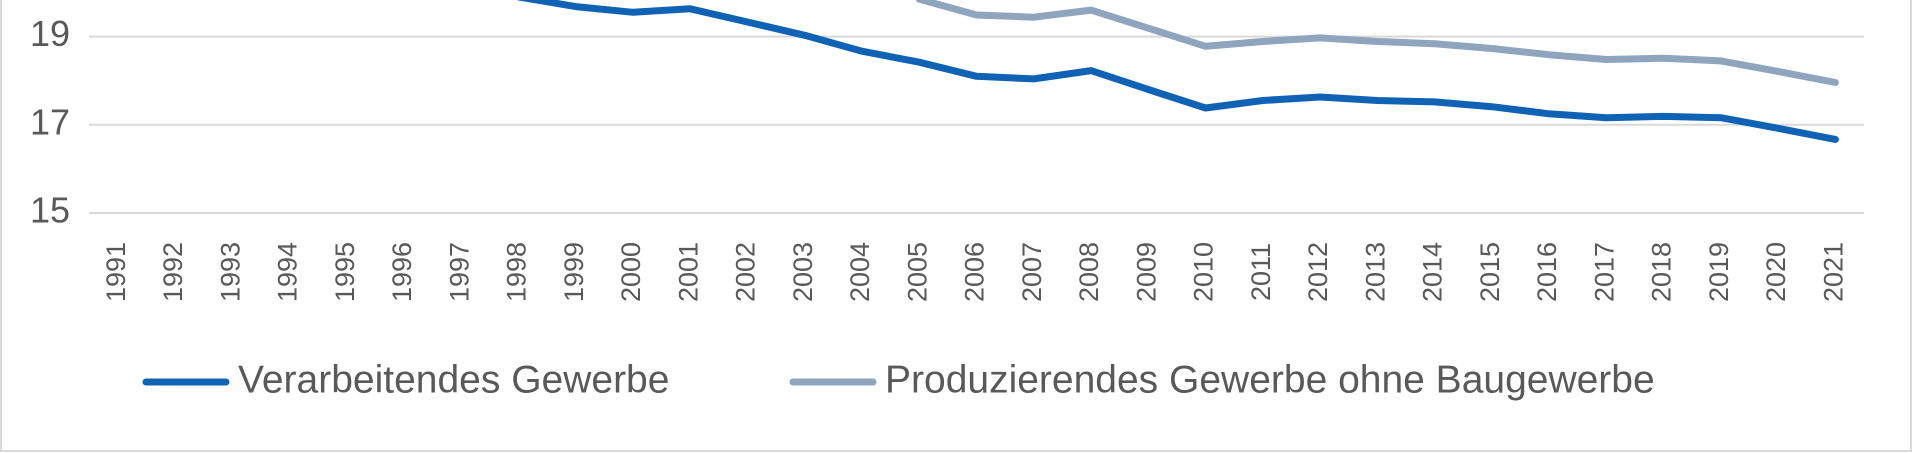 The image size is (1913, 453). I want to click on x-tick-label: 1993, so click(230, 272).